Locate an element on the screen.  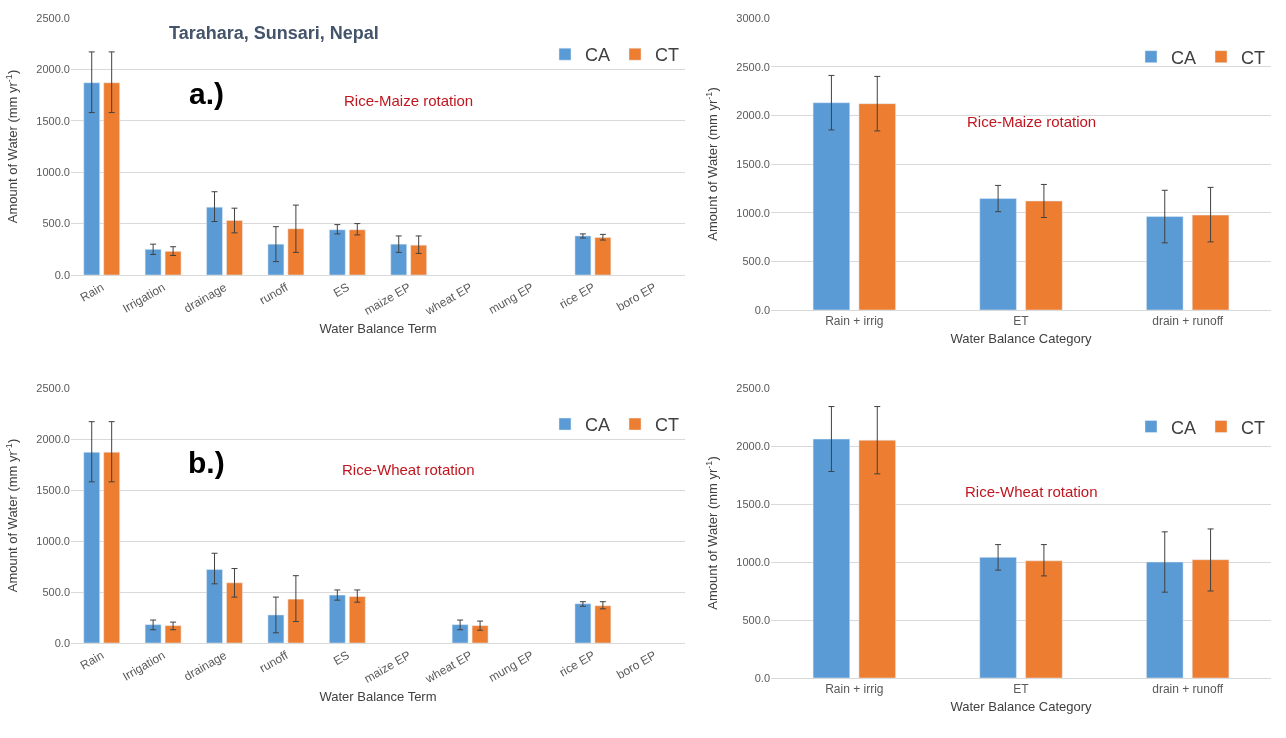
y-tick-label: 3000.0 is located at coordinates (753, 17).